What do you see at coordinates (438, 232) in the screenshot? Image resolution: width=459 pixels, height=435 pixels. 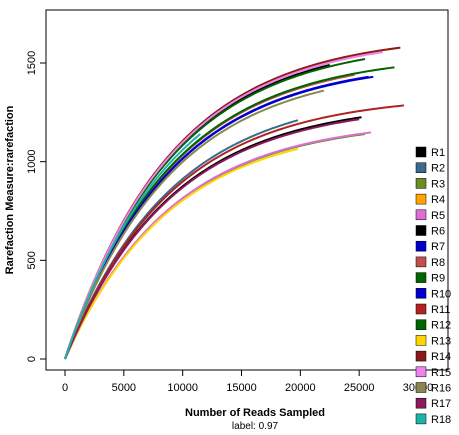 I see `legend-label-r6: R6` at bounding box center [438, 232].